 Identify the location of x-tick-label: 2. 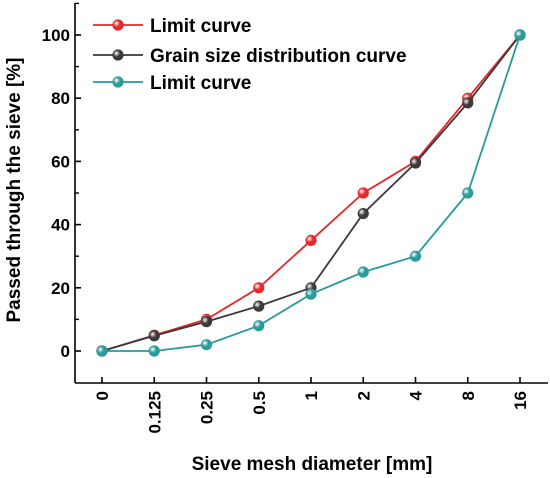
(363, 395).